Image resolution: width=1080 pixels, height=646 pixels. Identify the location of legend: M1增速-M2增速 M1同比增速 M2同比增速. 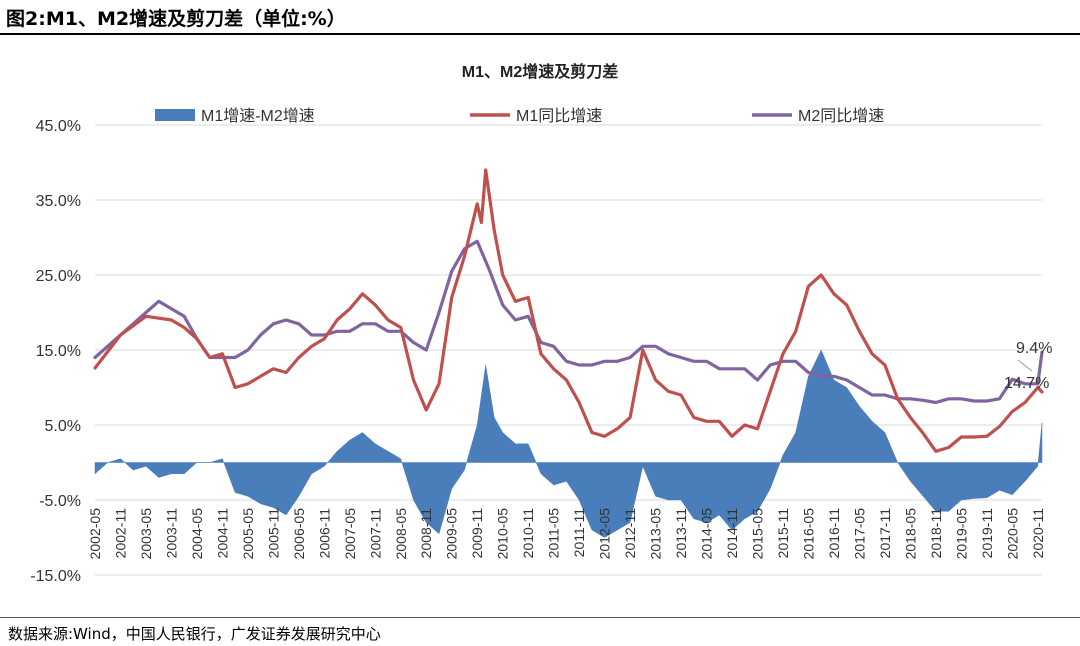
(519, 116).